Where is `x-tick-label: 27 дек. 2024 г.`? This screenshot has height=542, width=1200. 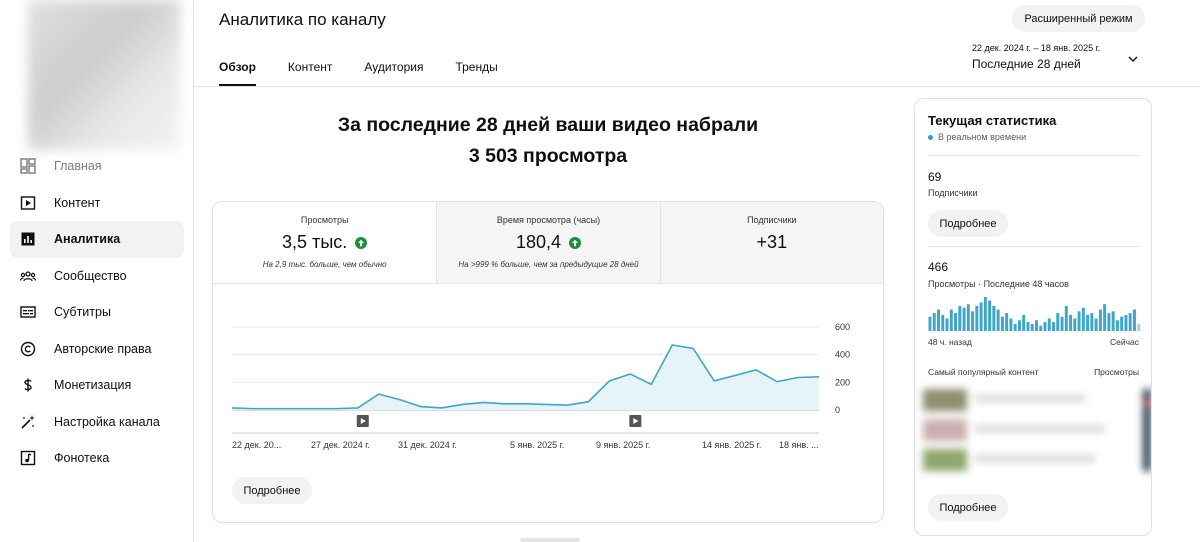 x-tick-label: 27 дек. 2024 г. is located at coordinates (340, 445).